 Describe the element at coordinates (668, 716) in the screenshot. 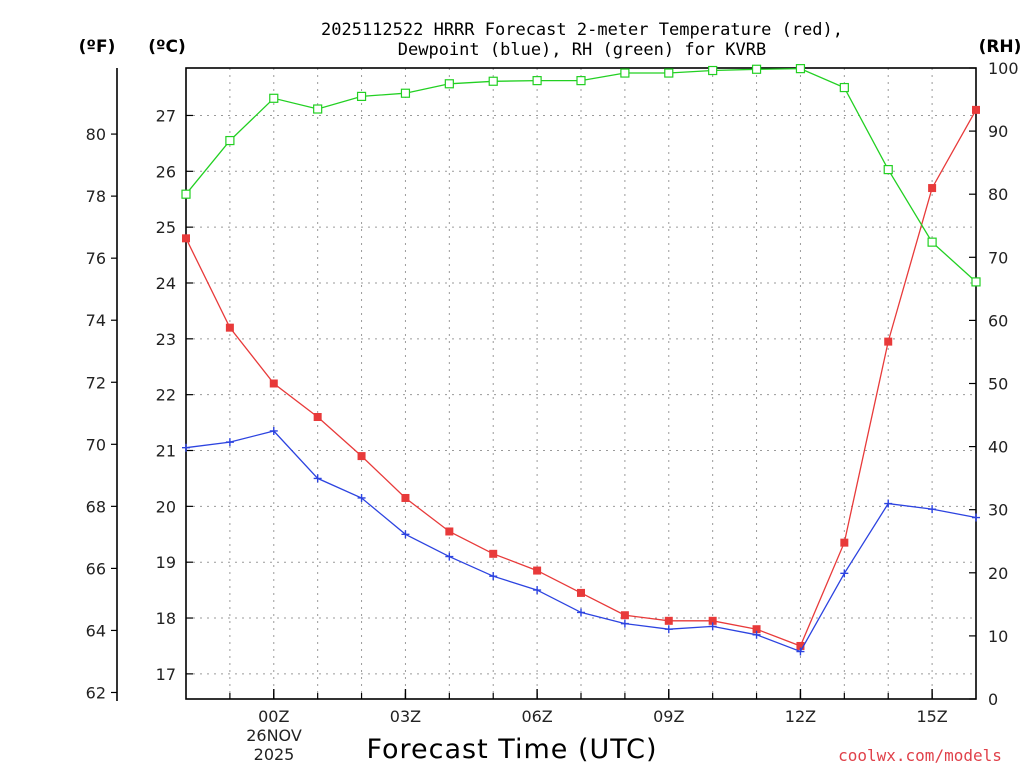

I see `x-tick-label: 09Z` at that location.